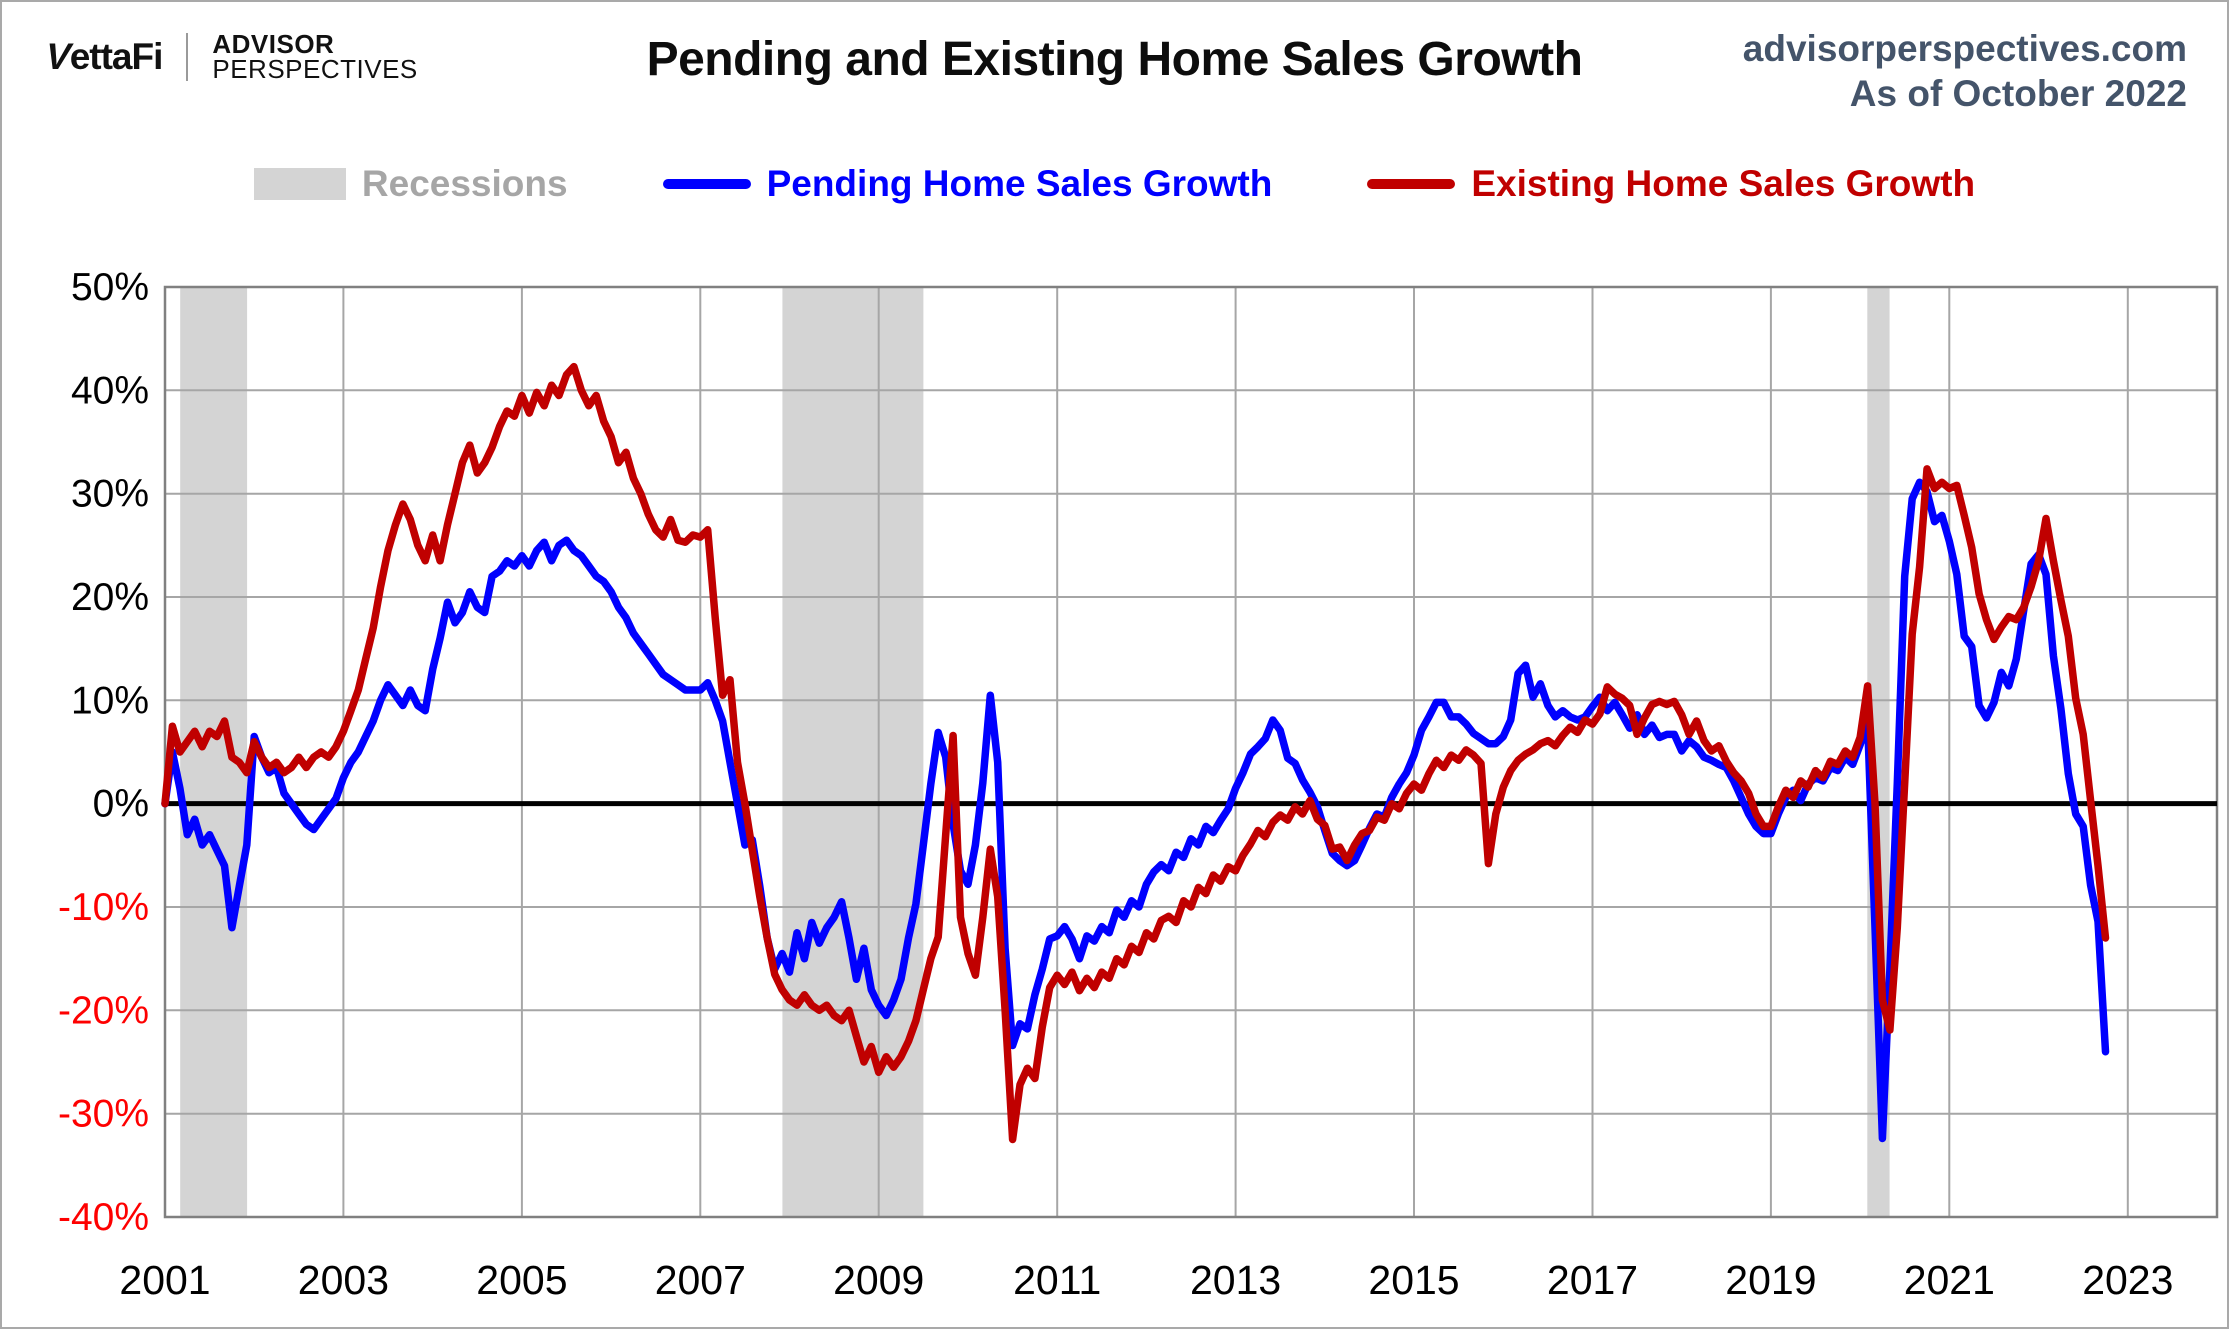 The width and height of the screenshot is (2229, 1329). I want to click on x-tick-label: 2011, so click(1057, 1280).